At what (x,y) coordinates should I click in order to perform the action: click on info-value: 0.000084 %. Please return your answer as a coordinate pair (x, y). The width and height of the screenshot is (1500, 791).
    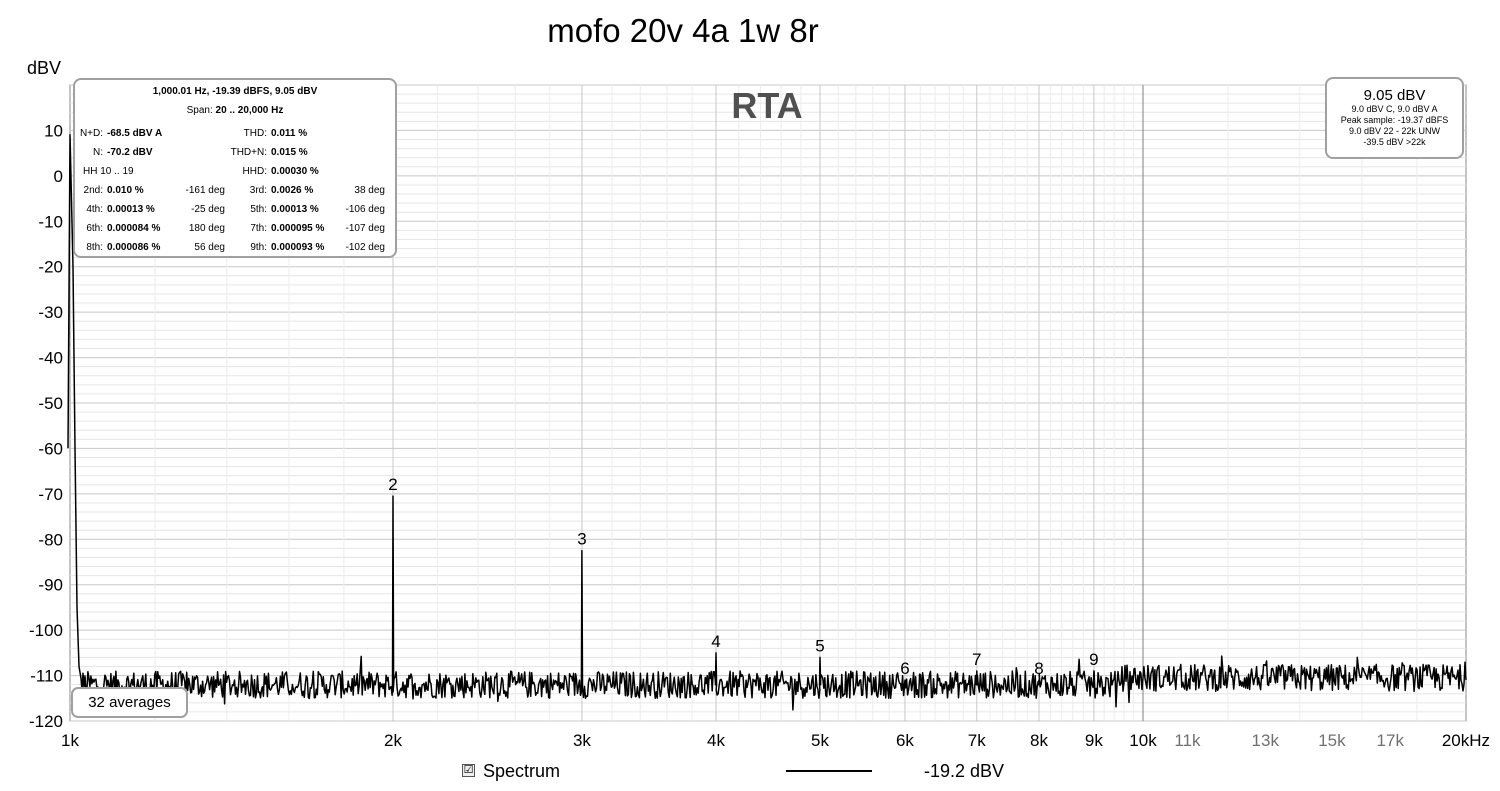
    Looking at the image, I should click on (134, 228).